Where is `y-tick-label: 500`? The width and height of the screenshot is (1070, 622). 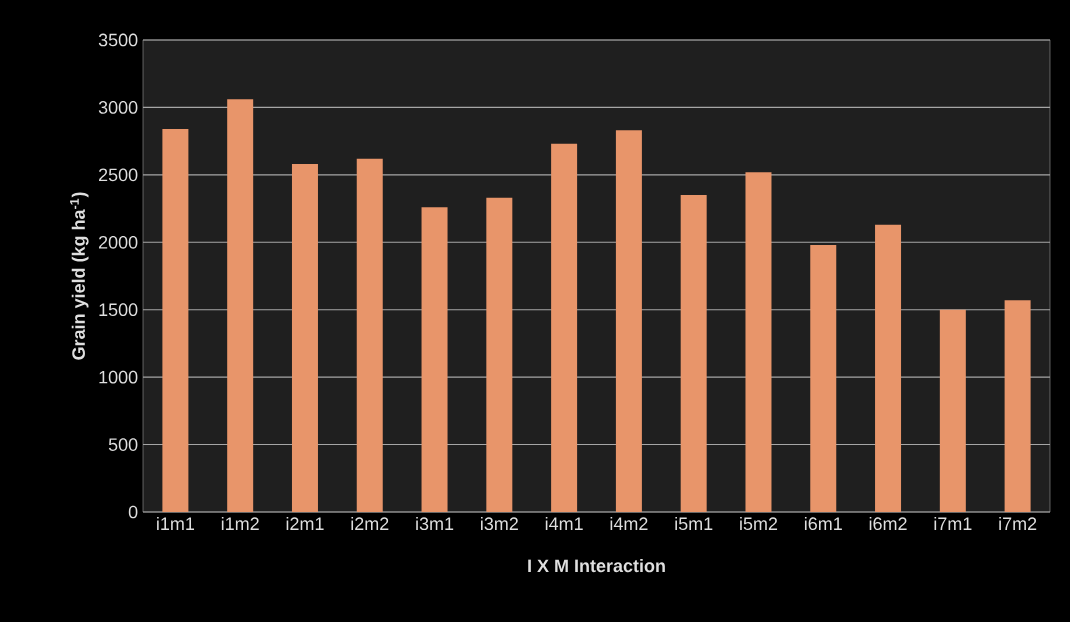
y-tick-label: 500 is located at coordinates (123, 444).